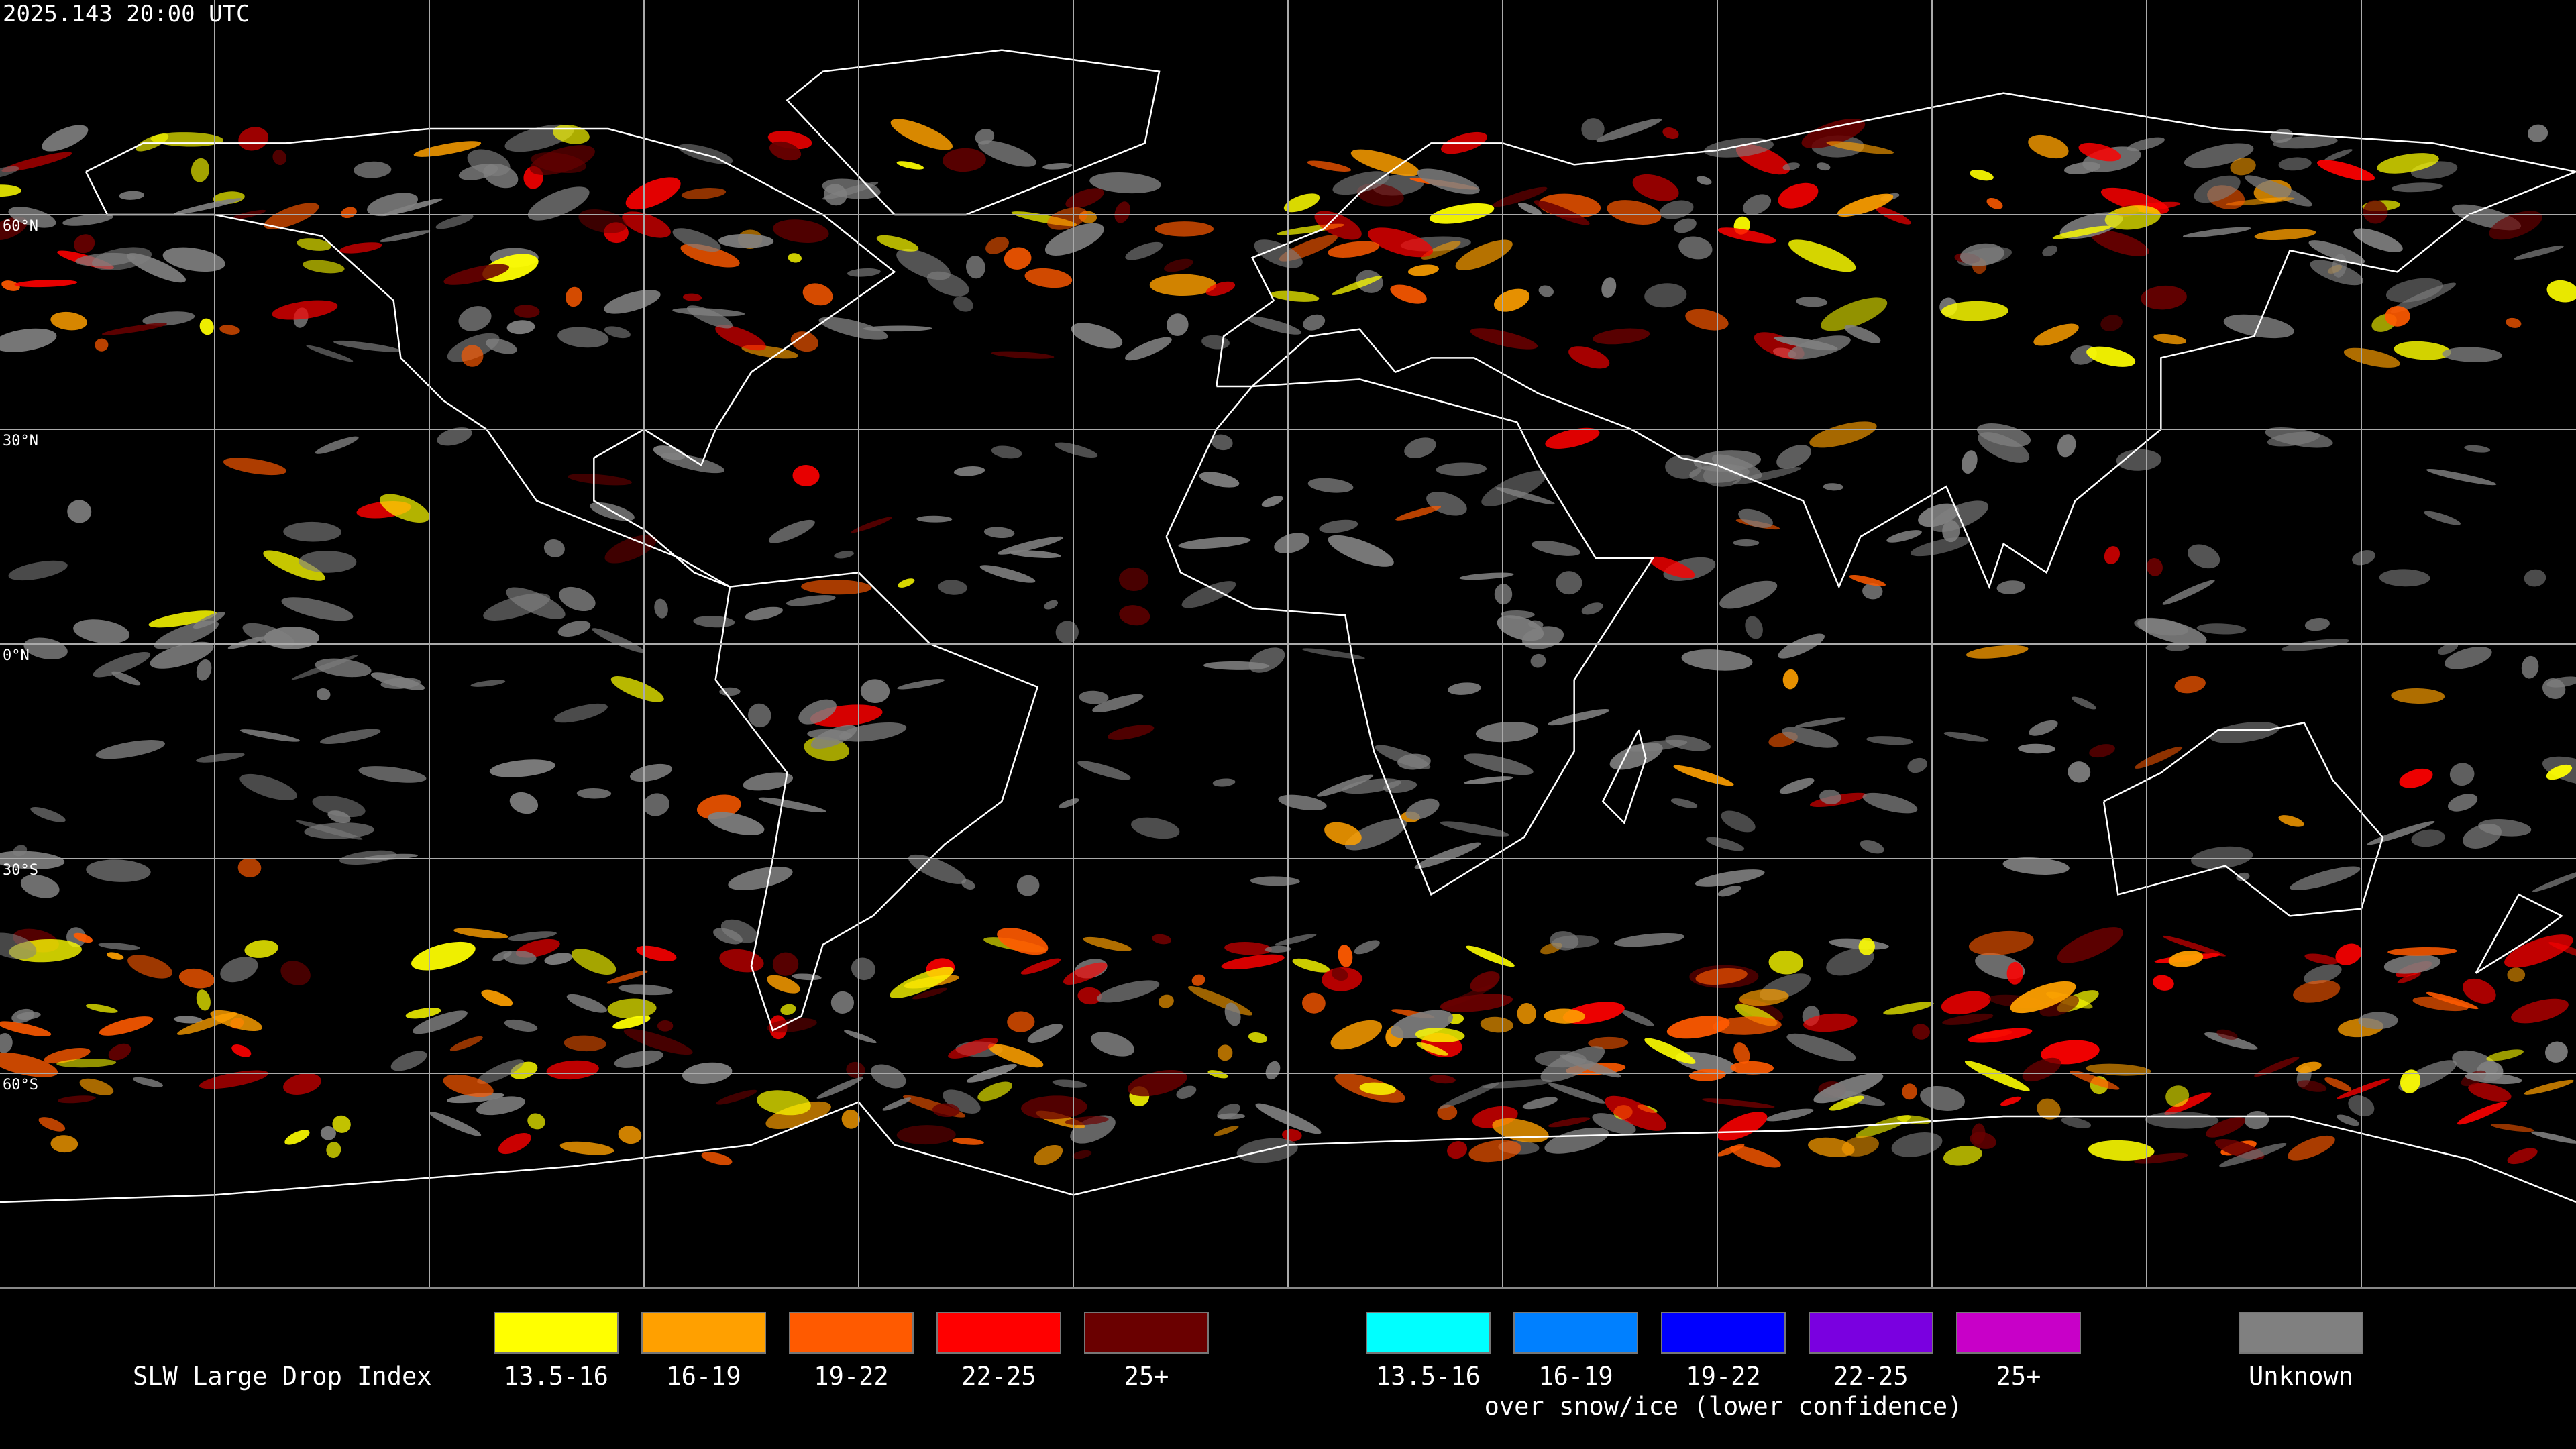 The height and width of the screenshot is (1449, 2576). Describe the element at coordinates (851, 1376) in the screenshot. I see `legend-label: 19-22` at that location.